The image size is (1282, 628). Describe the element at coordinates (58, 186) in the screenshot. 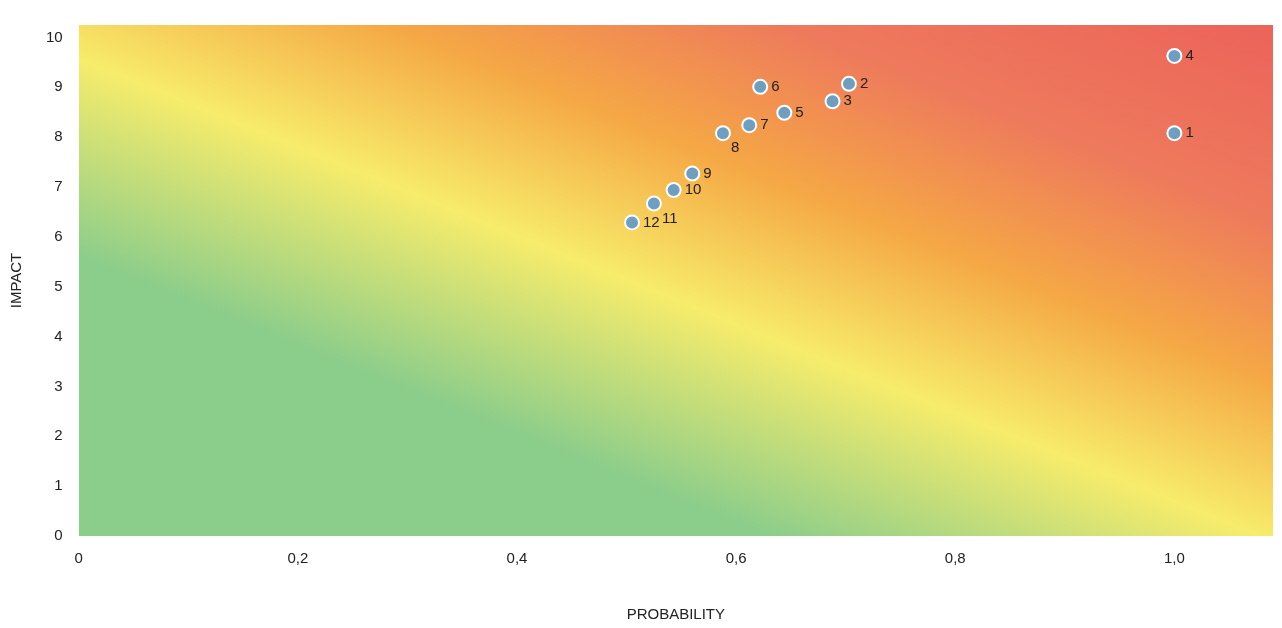

I see `y-tick-label: 7` at that location.